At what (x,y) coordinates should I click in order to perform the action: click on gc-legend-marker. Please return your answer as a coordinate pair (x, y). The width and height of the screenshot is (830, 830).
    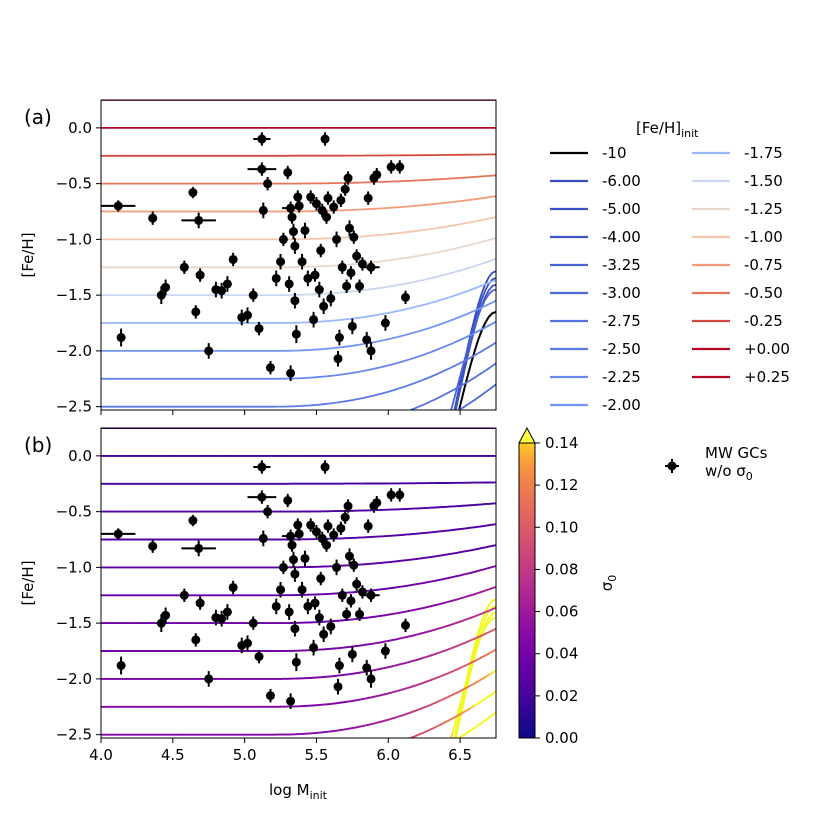
    Looking at the image, I should click on (672, 466).